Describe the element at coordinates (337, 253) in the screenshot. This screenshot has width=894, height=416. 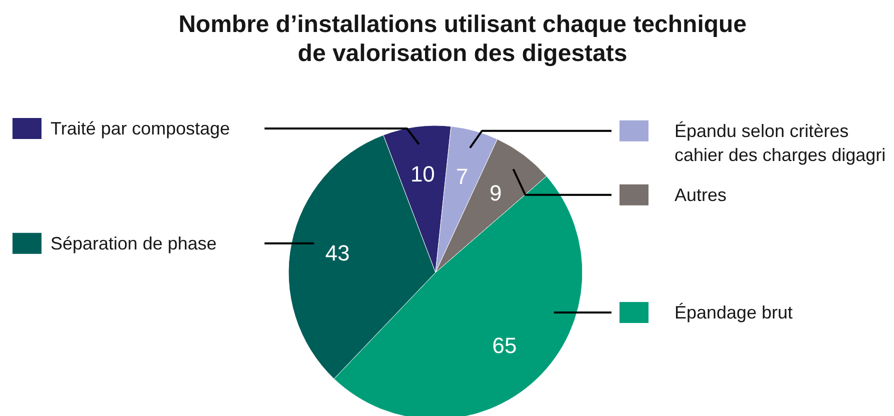
I see `data-label: 43` at that location.